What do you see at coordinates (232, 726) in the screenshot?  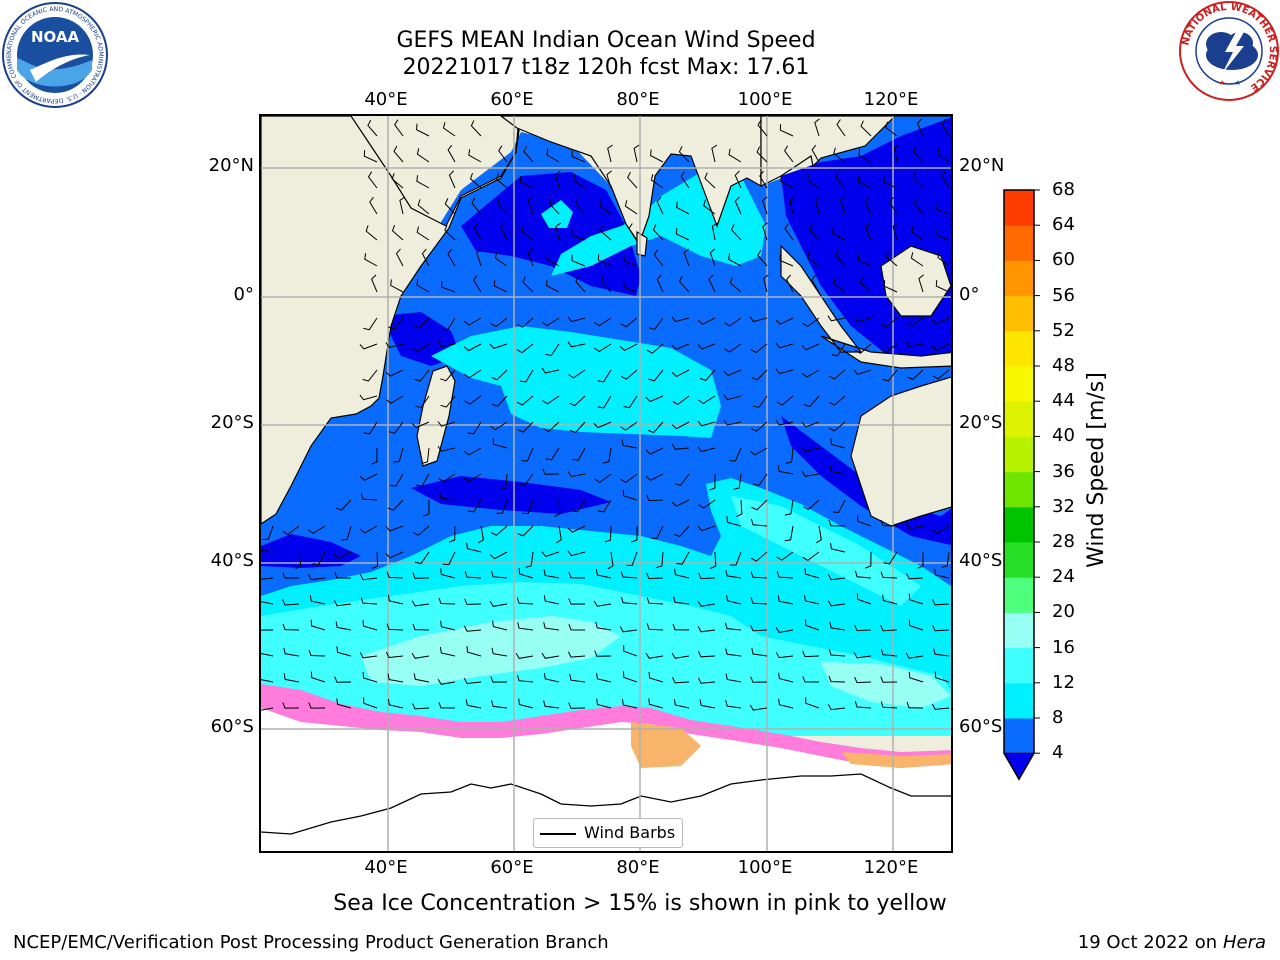 I see `lat-tick-left: 60°S` at bounding box center [232, 726].